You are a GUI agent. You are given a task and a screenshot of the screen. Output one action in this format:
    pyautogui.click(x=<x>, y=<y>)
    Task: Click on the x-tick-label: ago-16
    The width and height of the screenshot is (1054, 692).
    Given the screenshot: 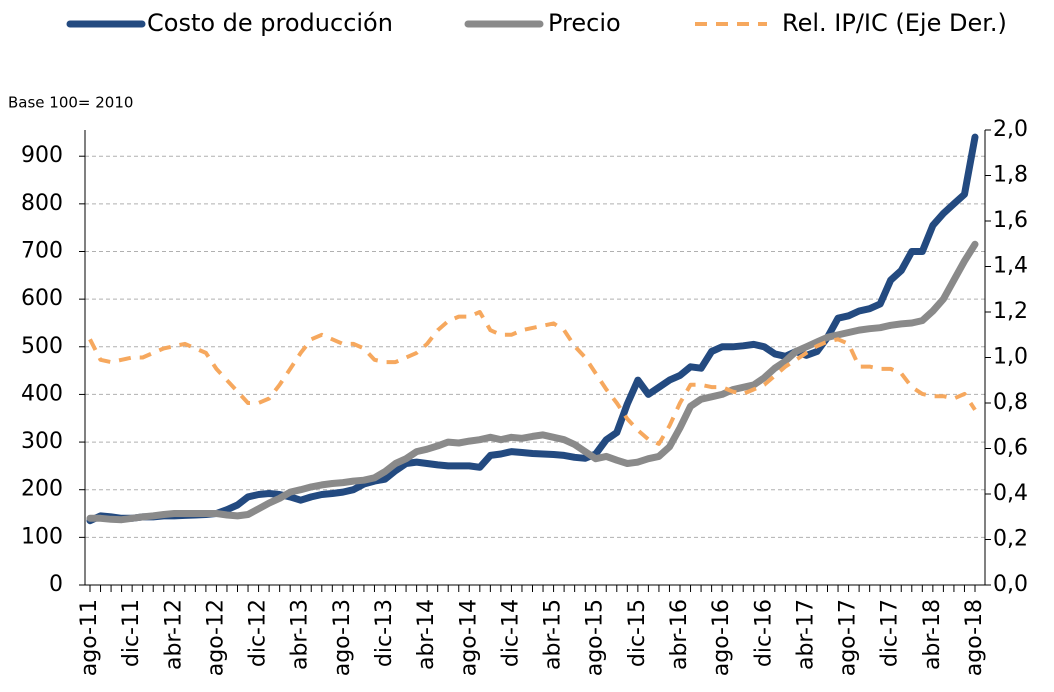 What is the action you would take?
    pyautogui.click(x=721, y=637)
    